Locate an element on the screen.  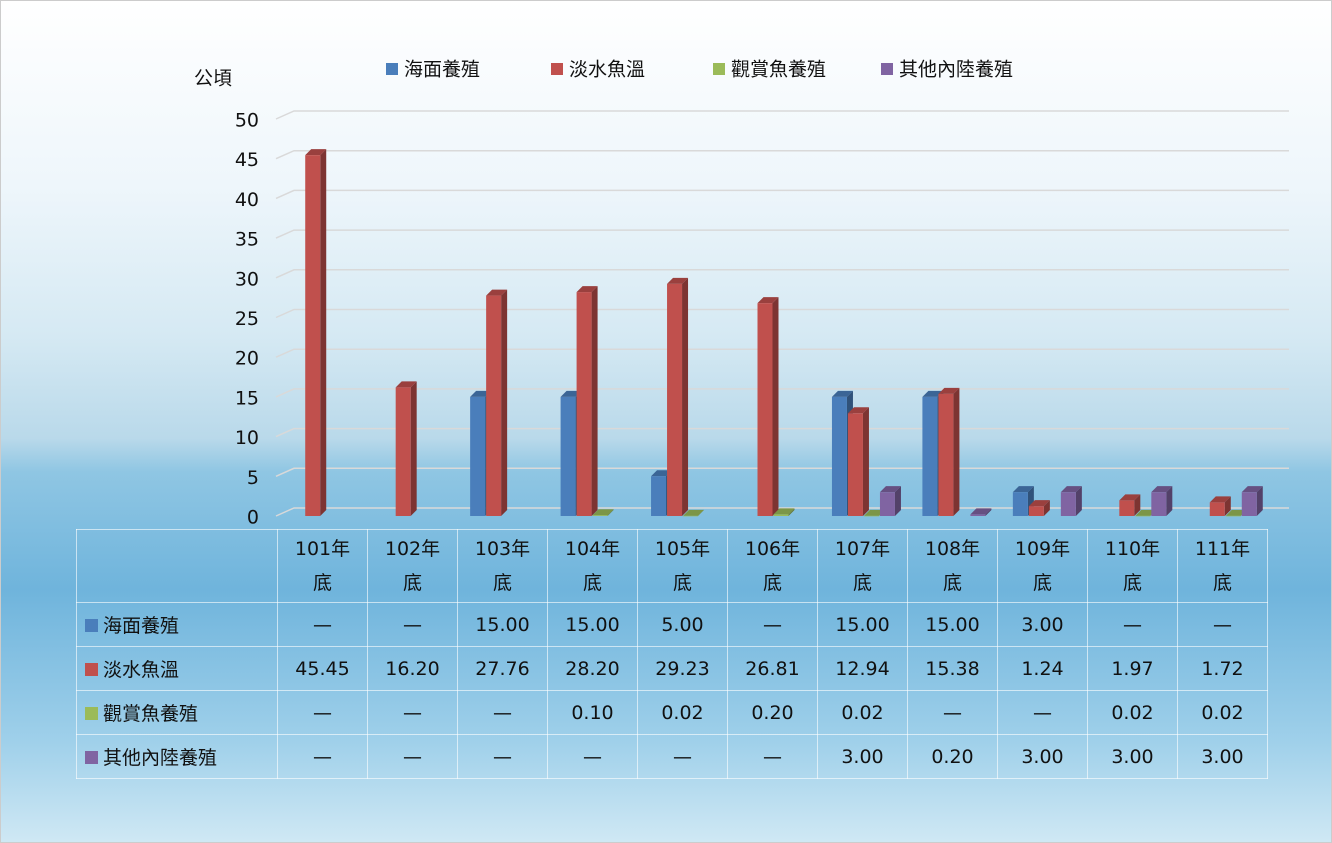
table-header-cell: 111年底 is located at coordinates (1222, 566).